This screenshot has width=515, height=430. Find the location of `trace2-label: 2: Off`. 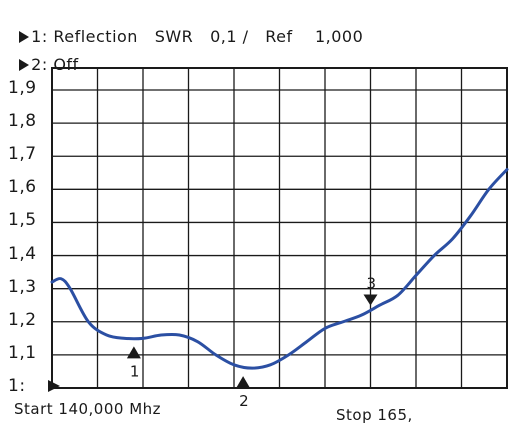

trace2-label: 2: Off is located at coordinates (55, 64).